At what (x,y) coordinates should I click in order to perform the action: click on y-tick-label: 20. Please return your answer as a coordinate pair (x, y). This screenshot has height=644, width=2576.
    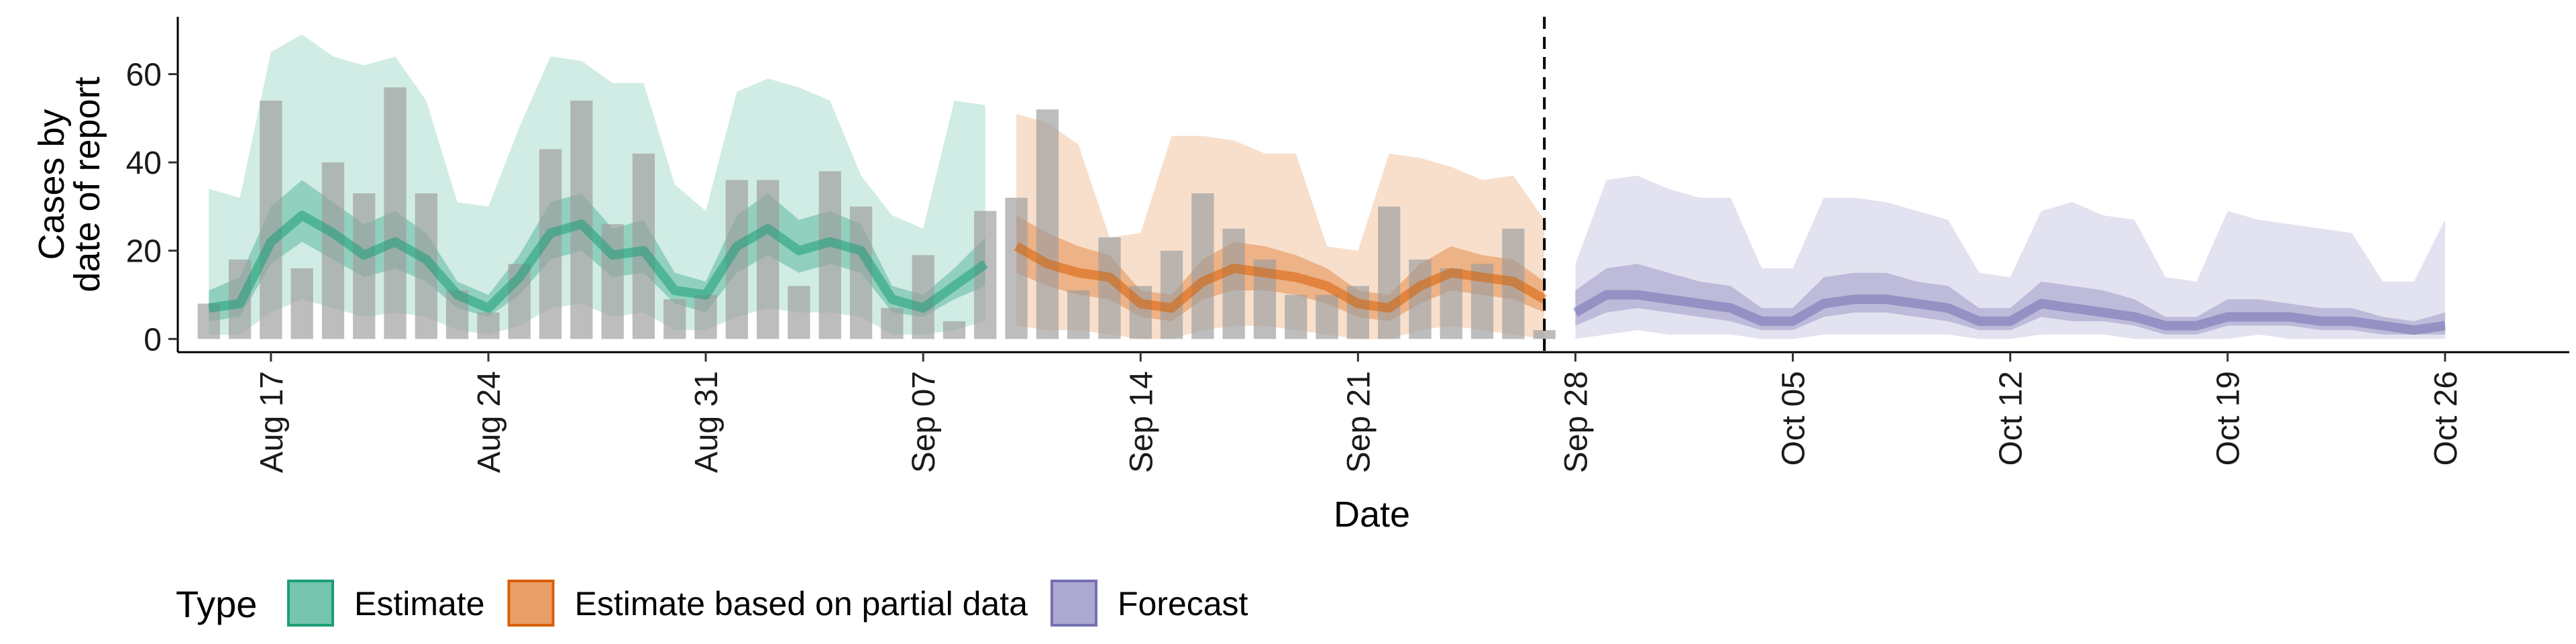
    Looking at the image, I should click on (144, 252).